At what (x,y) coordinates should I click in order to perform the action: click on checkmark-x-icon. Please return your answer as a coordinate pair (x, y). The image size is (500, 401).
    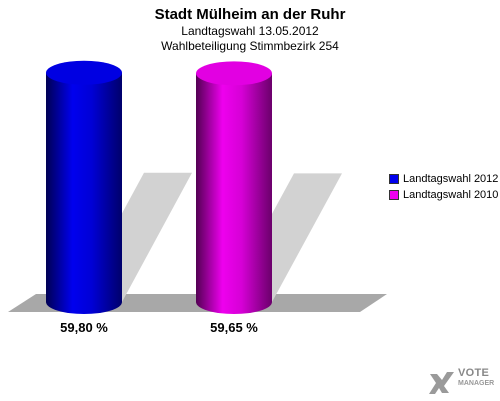
    Looking at the image, I should click on (441, 383).